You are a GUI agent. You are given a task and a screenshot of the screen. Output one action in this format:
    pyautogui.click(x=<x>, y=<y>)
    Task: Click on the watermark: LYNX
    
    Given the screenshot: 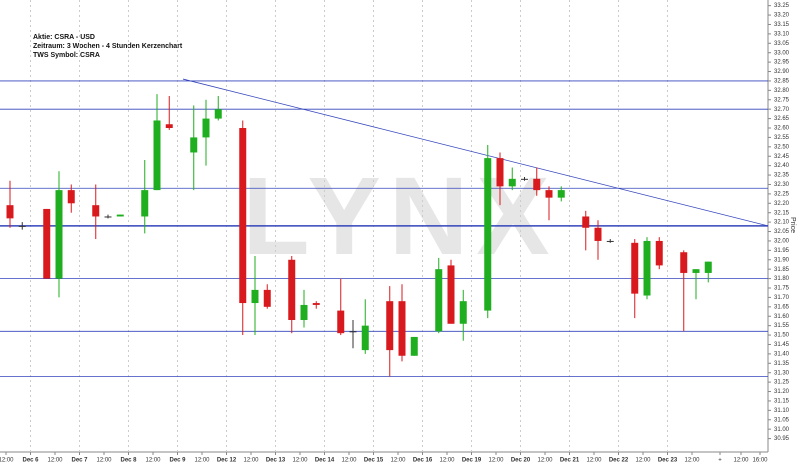 What is the action you would take?
    pyautogui.click(x=399, y=216)
    